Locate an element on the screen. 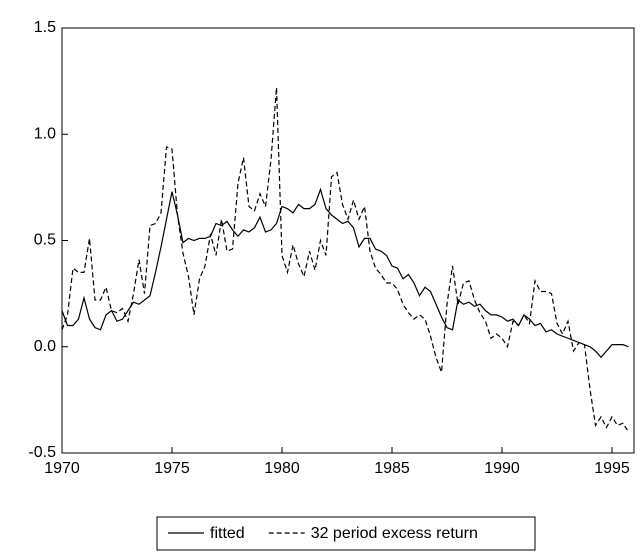 This screenshot has width=642, height=552. y-tick-label: 1.0 is located at coordinates (45, 133).